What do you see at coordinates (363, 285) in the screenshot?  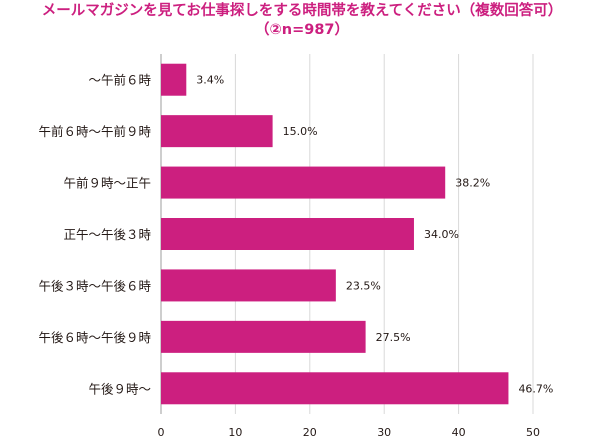 I see `data-label: 23.5%` at bounding box center [363, 285].